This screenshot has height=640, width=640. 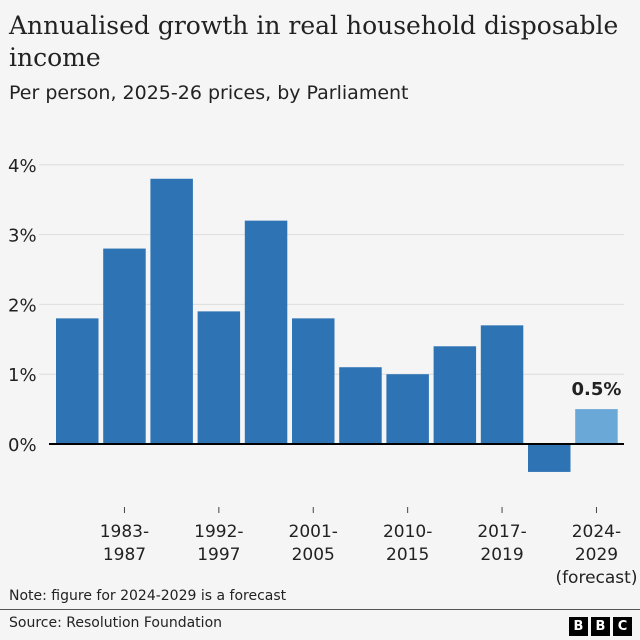 I want to click on x-tick-label: 1992-, so click(x=218, y=532).